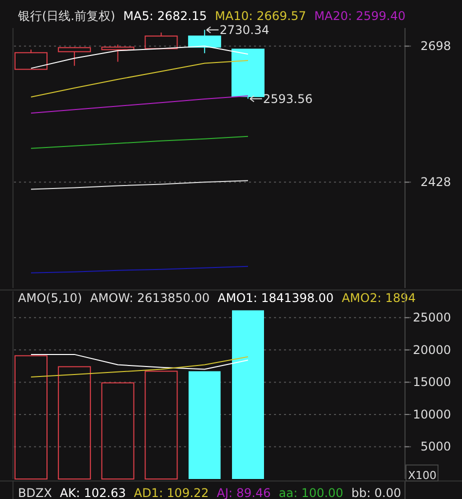 This screenshot has height=499, width=462. I want to click on chart-title: 银行(日线.前复权), so click(66, 16).